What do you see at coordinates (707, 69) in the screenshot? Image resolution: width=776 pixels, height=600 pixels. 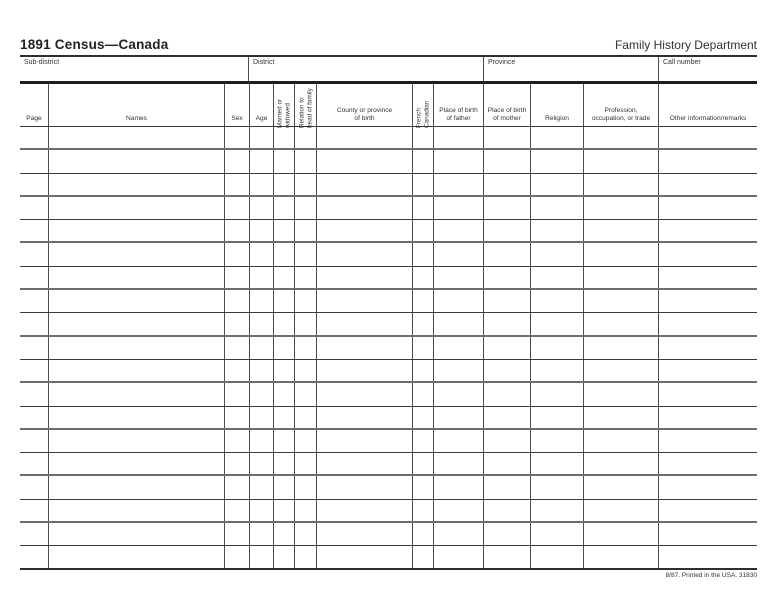 I see `info-field-call-number: Call number` at bounding box center [707, 69].